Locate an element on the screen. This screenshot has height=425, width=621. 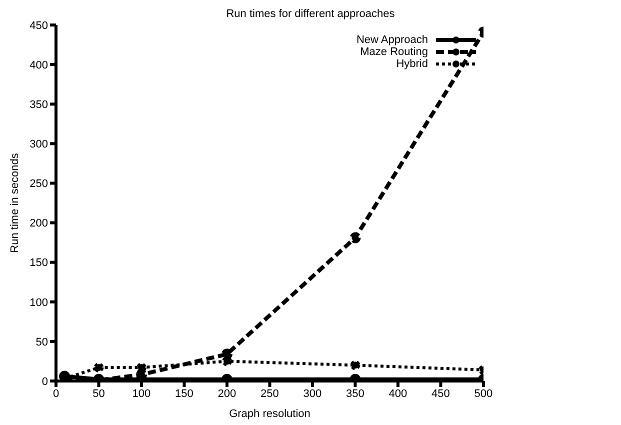
x-tick-label: 300 is located at coordinates (312, 394).